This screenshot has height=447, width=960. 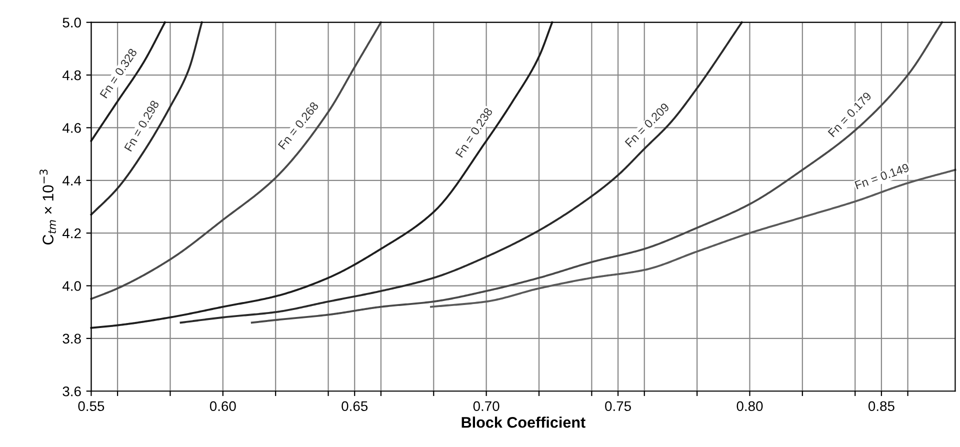 What do you see at coordinates (524, 422) in the screenshot?
I see `x-axis-title: Block Coefficient` at bounding box center [524, 422].